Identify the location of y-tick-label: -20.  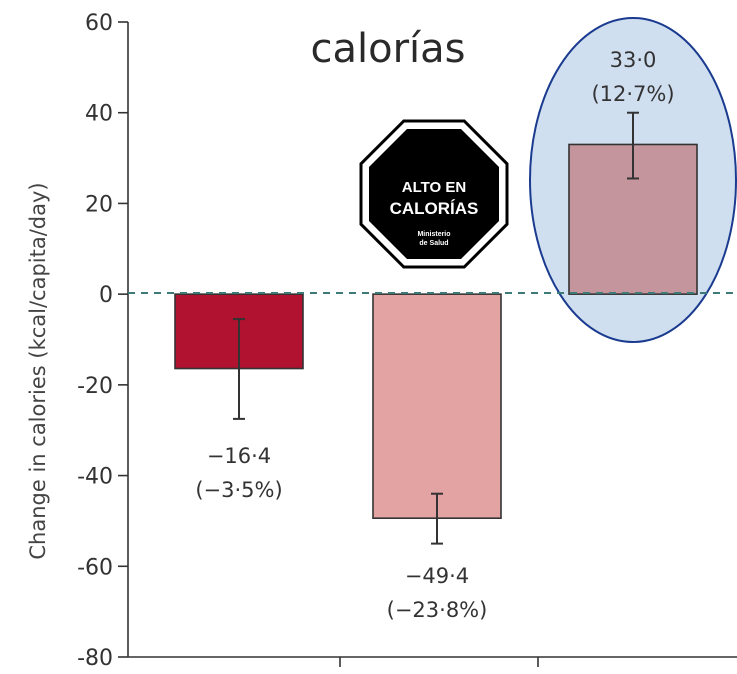
(95, 386).